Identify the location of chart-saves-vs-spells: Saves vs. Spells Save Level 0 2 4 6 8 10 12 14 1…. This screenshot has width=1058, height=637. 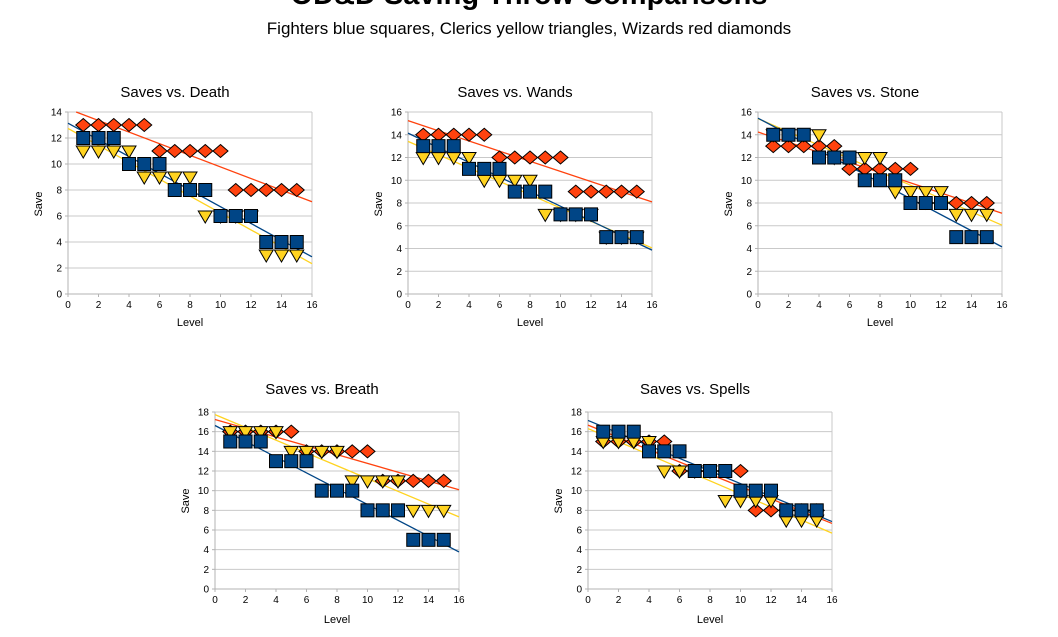
(695, 507).